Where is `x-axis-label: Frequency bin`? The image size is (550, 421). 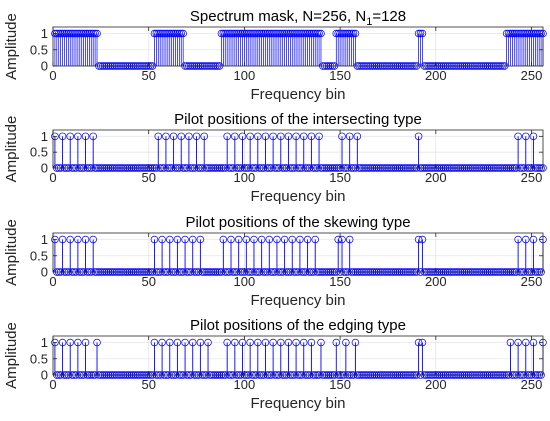
x-axis-label: Frequency bin is located at coordinates (297, 300).